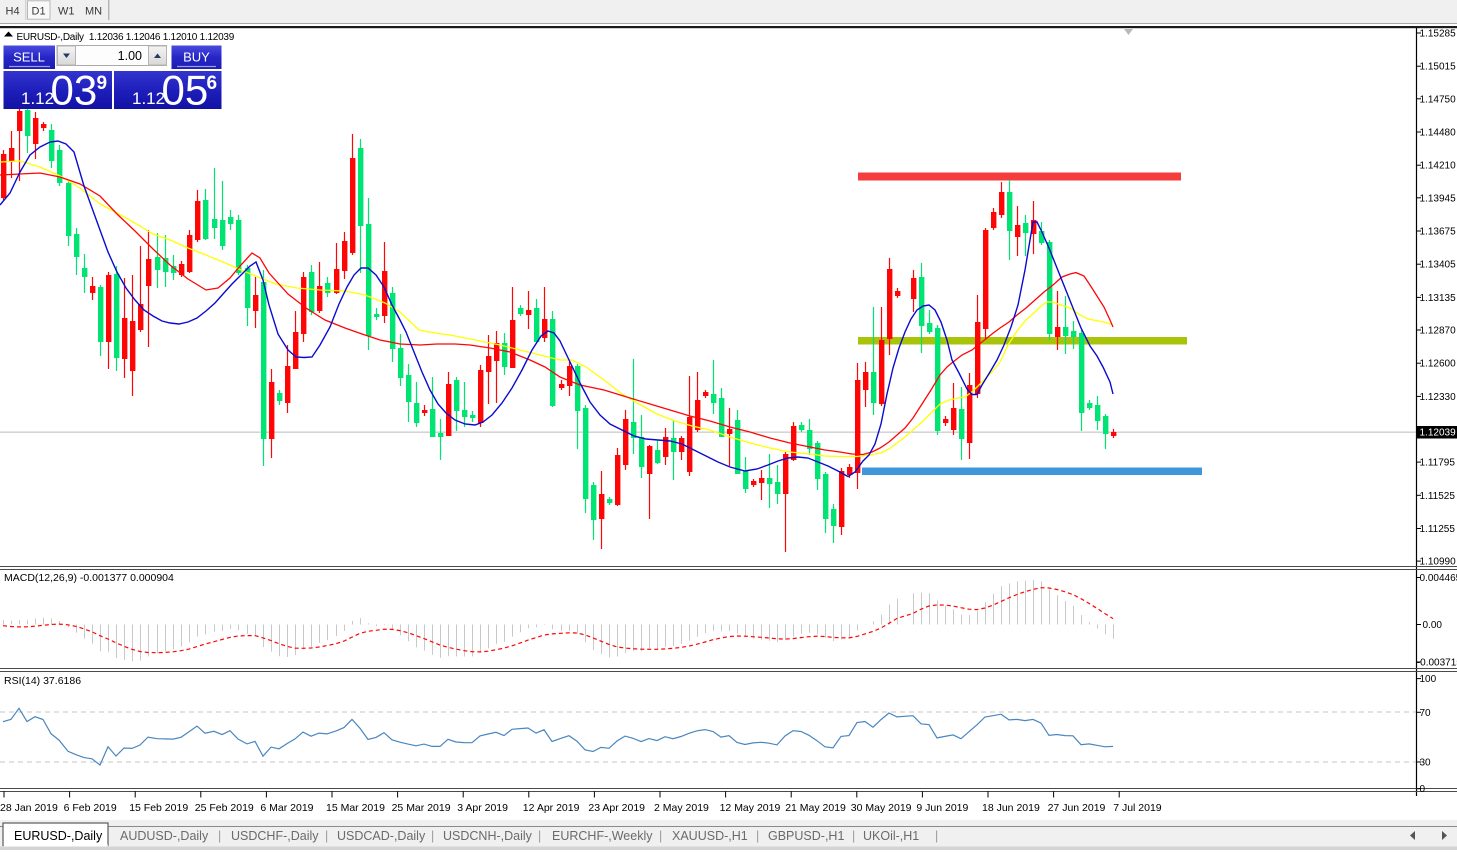 The image size is (1457, 855). I want to click on svg-text: 1.12600, so click(1438, 364).